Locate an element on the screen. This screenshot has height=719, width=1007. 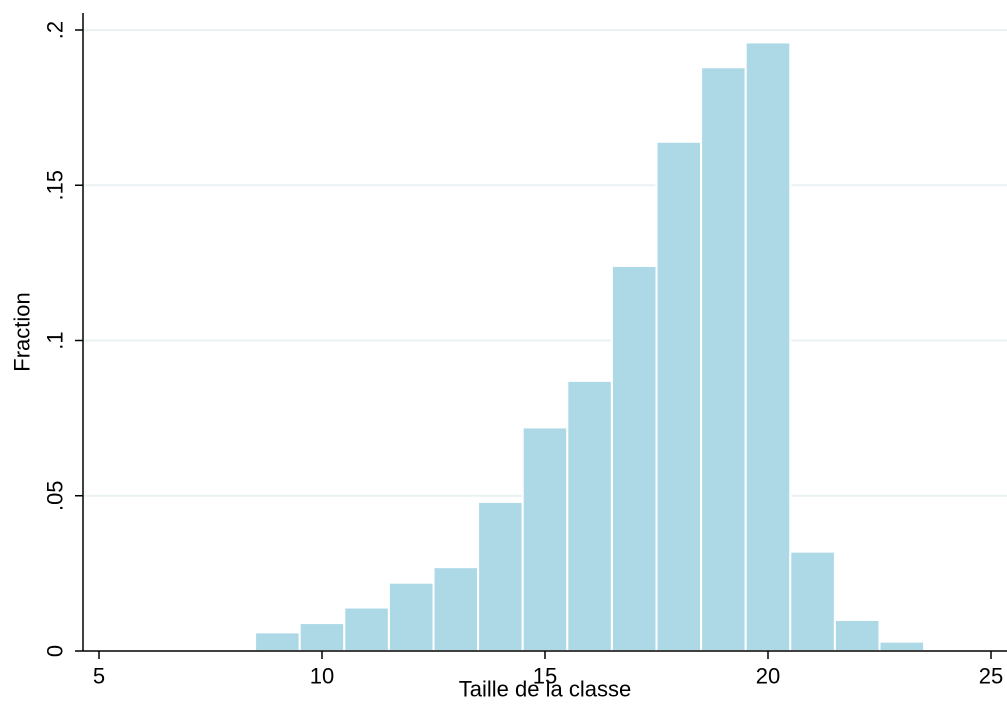
x-tick-label: 10 is located at coordinates (322, 676).